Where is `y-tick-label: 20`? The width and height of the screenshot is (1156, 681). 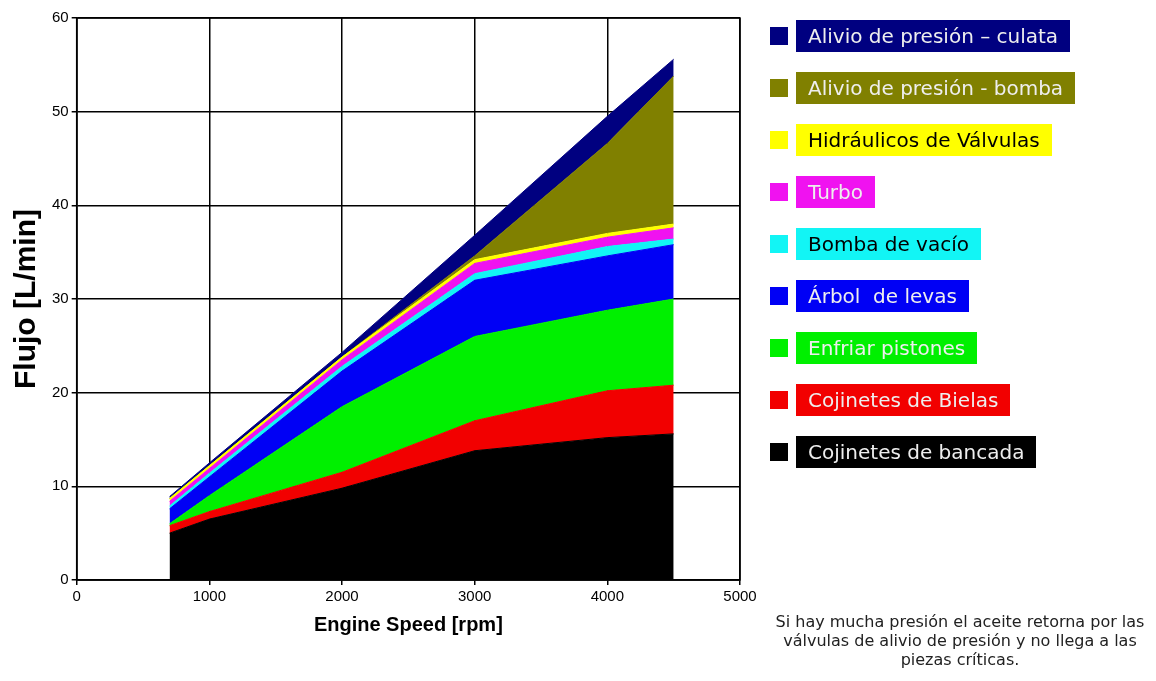
y-tick-label: 20 is located at coordinates (60, 391).